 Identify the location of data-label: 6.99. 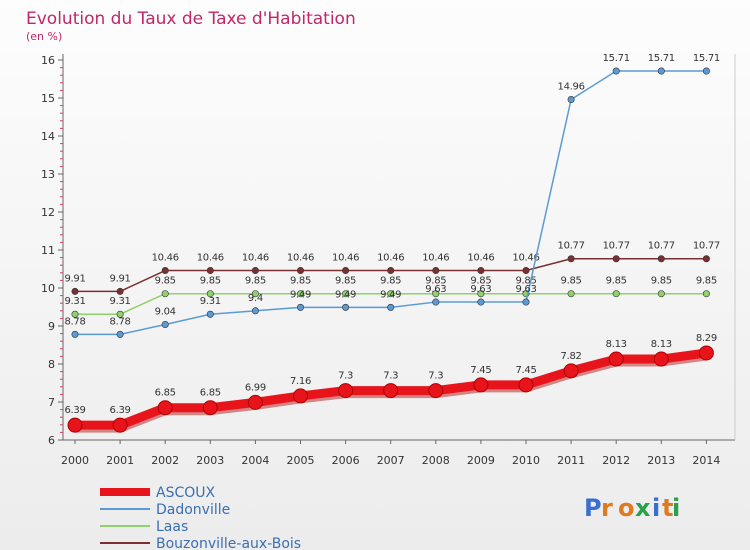
(255, 387).